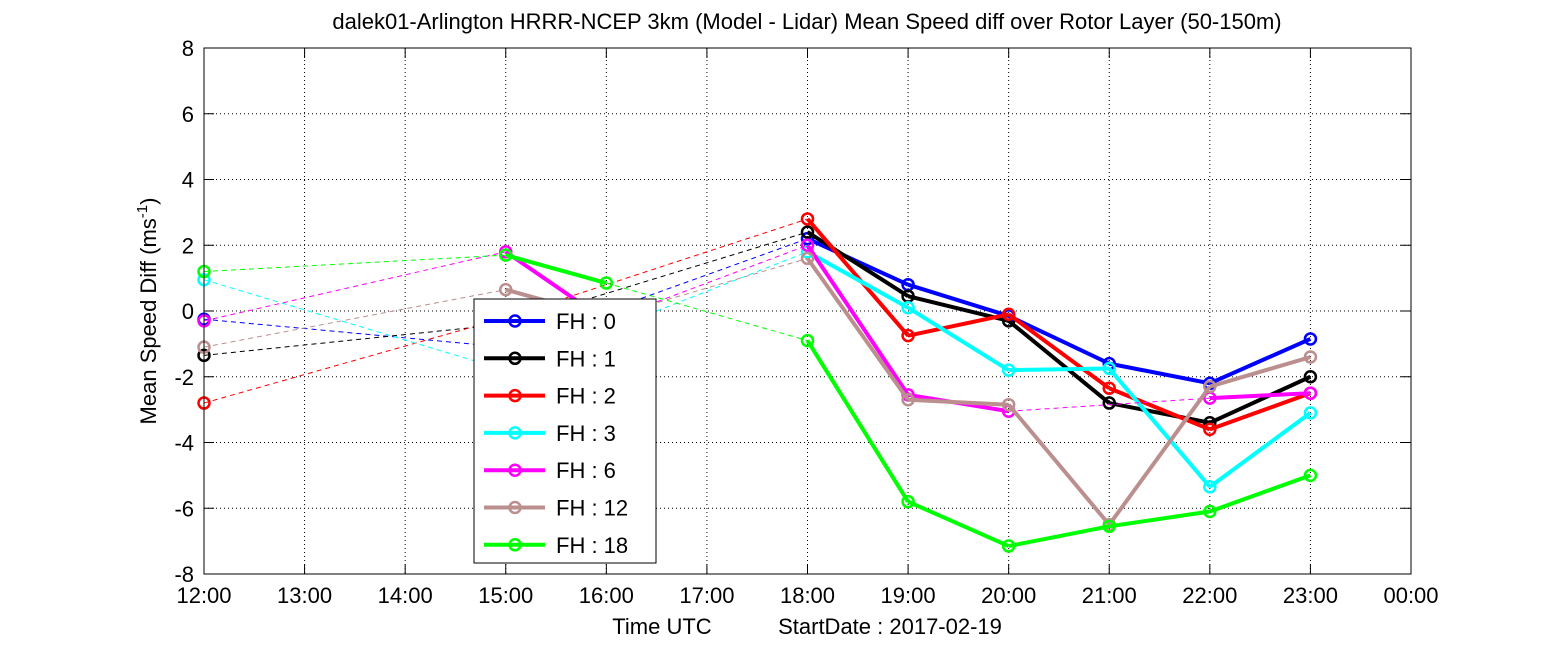 This screenshot has height=656, width=1559. Describe the element at coordinates (586, 396) in the screenshot. I see `legend-label: FH : 2` at that location.